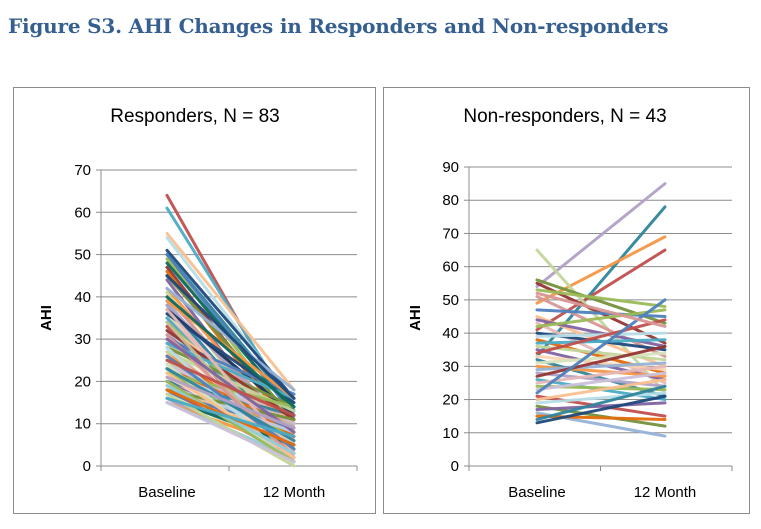 This screenshot has height=529, width=761. Describe the element at coordinates (450, 200) in the screenshot. I see `y-tick-label: 80` at that location.